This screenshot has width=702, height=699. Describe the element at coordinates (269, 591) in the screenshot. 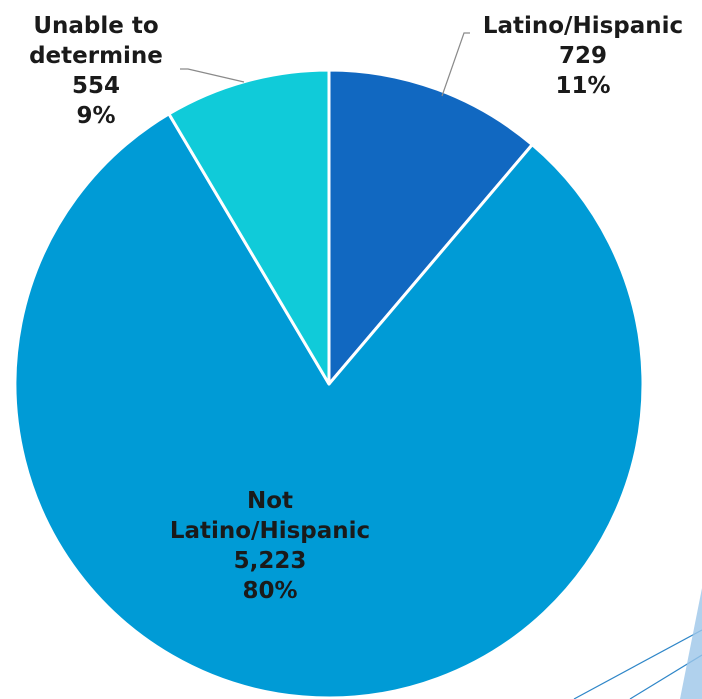

I see `slice-label: 80%` at that location.